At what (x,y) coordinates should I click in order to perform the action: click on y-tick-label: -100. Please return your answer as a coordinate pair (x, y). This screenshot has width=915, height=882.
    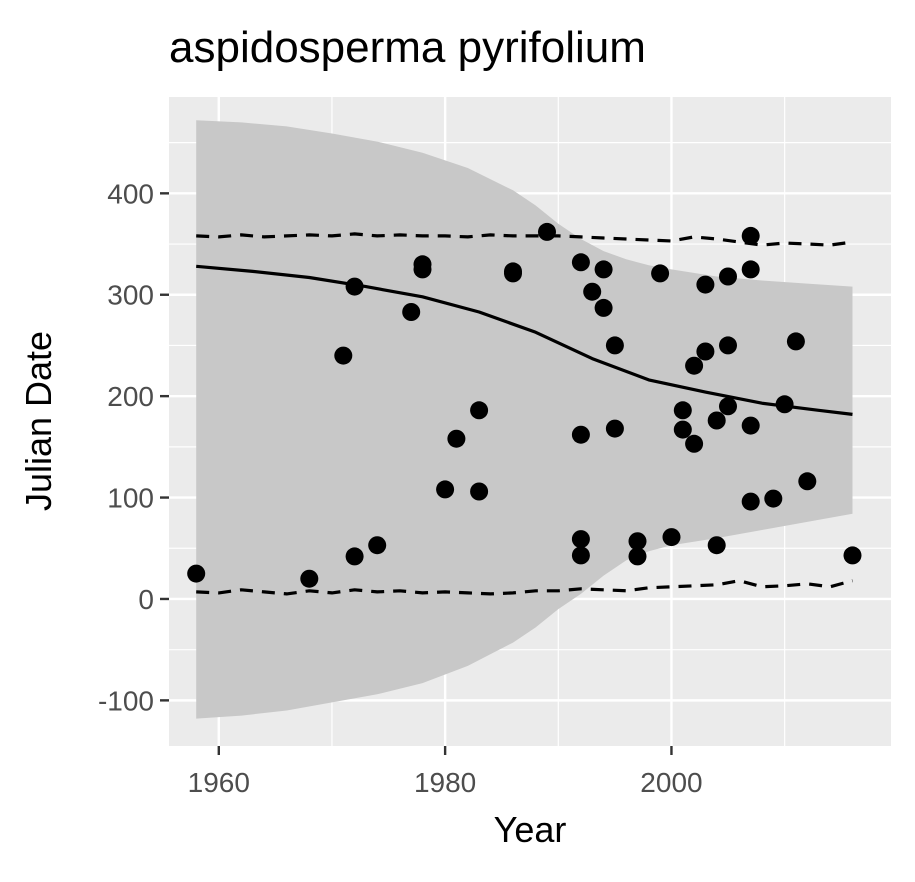
    Looking at the image, I should click on (126, 700).